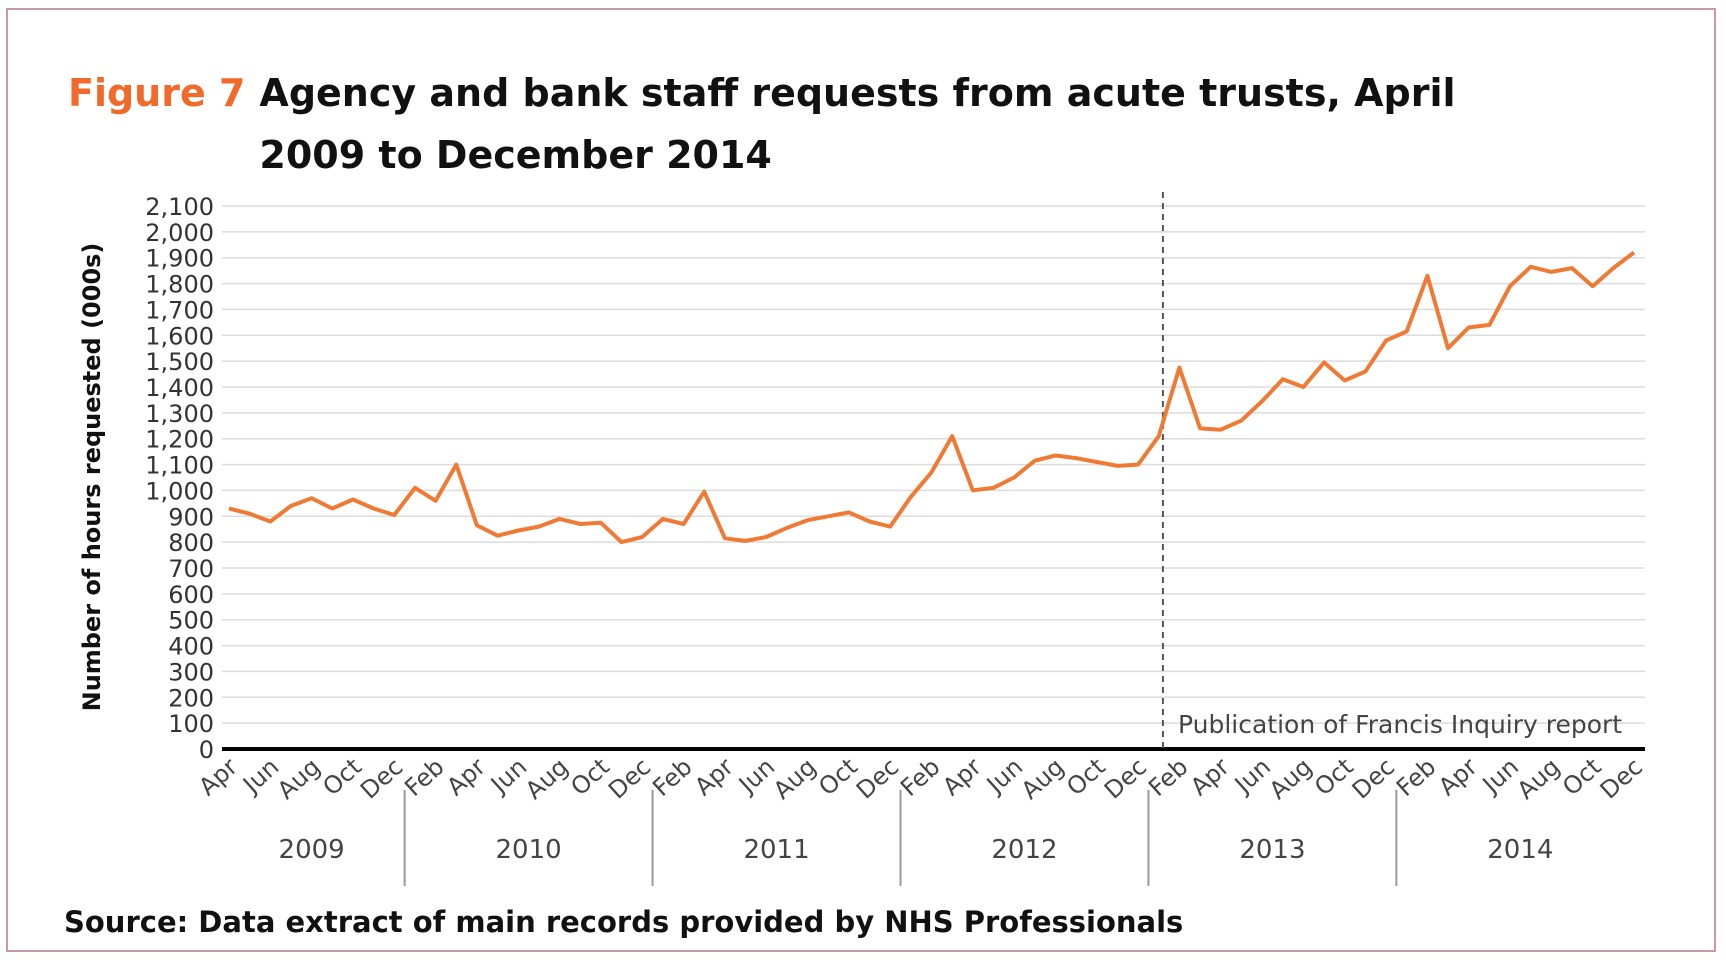 This screenshot has height=962, width=1726. What do you see at coordinates (92, 477) in the screenshot?
I see `y-axis-label: Number of hours requested (000s)` at bounding box center [92, 477].